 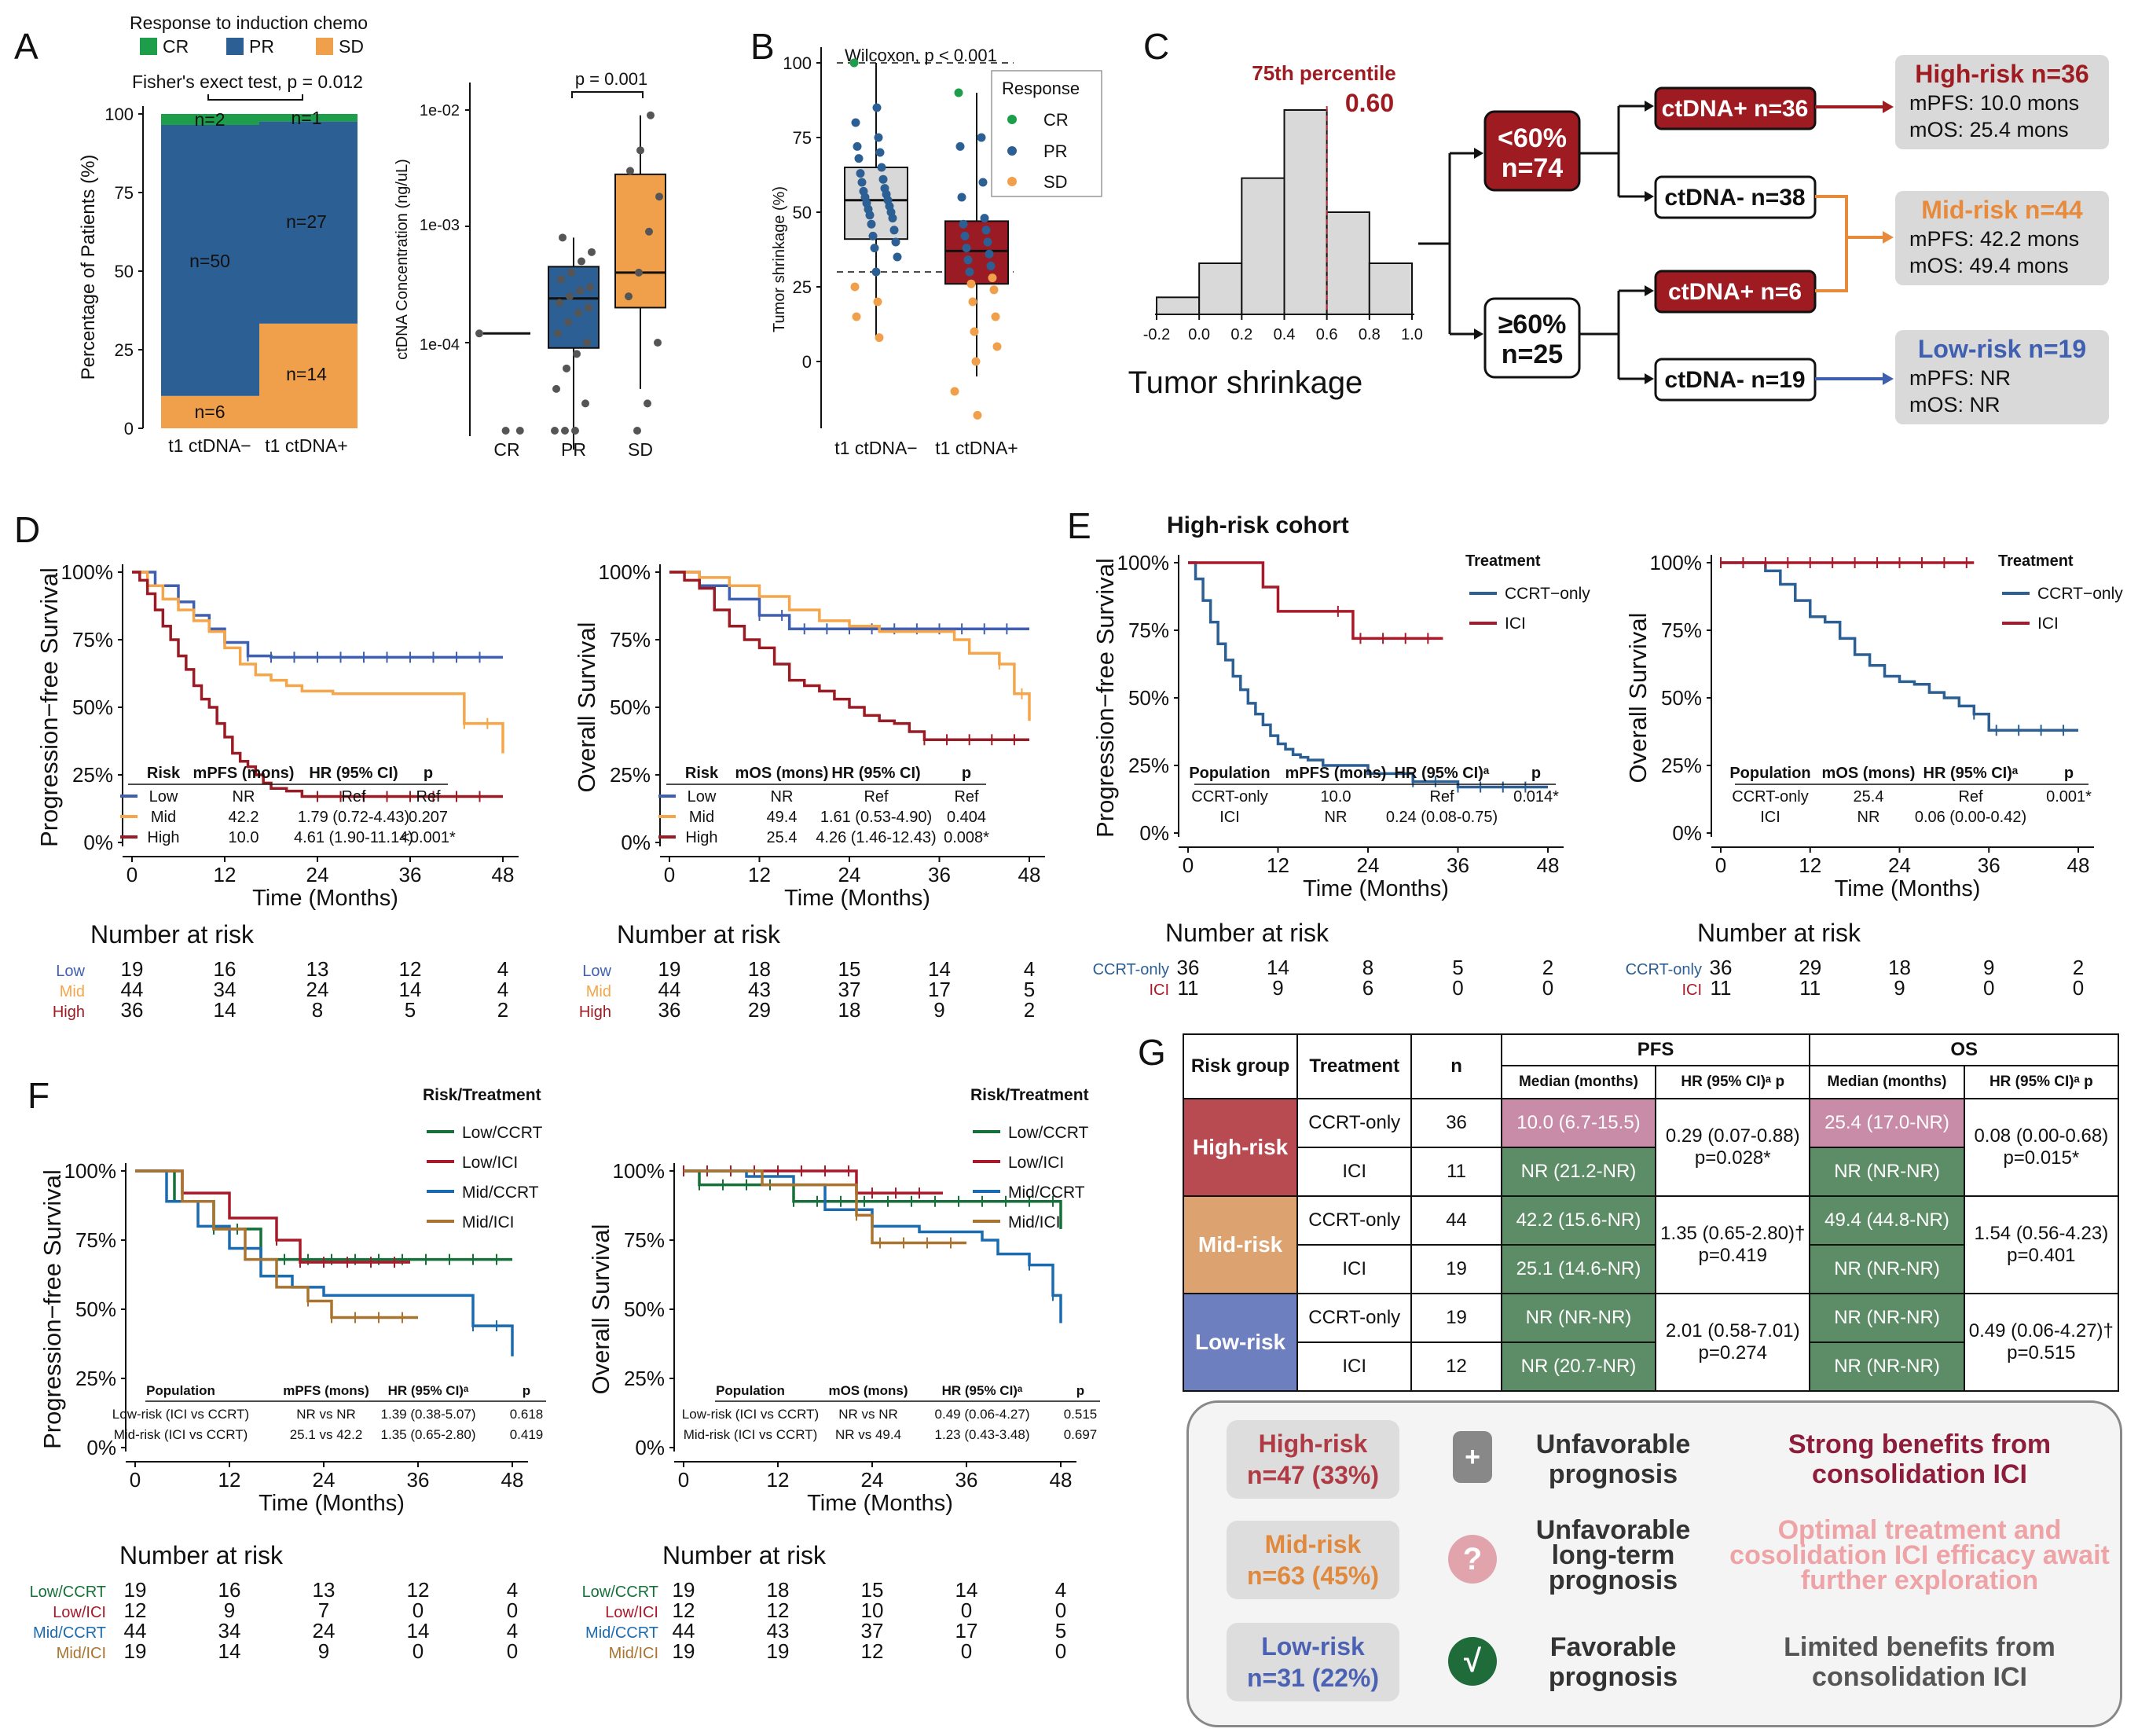 I want to click on c-xtick-label: 0.4, so click(x=1285, y=334).